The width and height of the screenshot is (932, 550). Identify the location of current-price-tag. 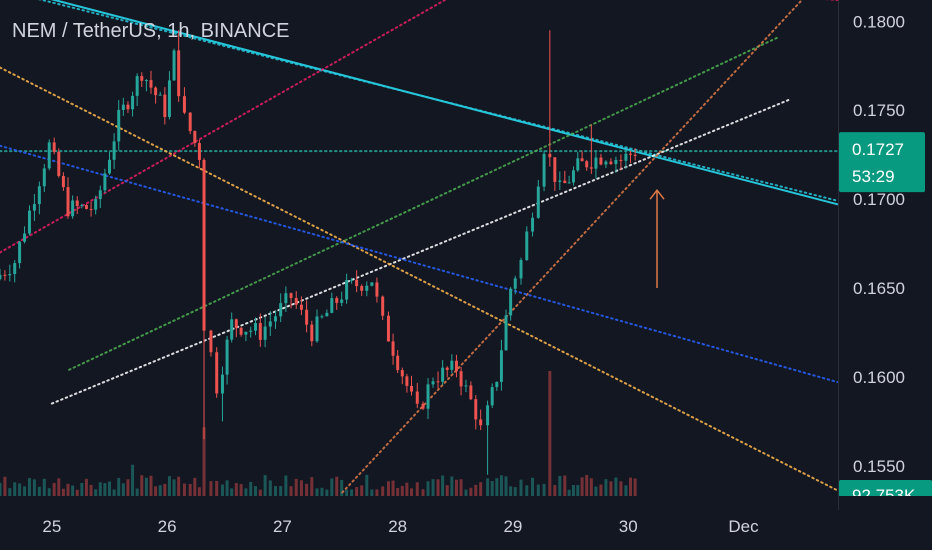
(882, 162).